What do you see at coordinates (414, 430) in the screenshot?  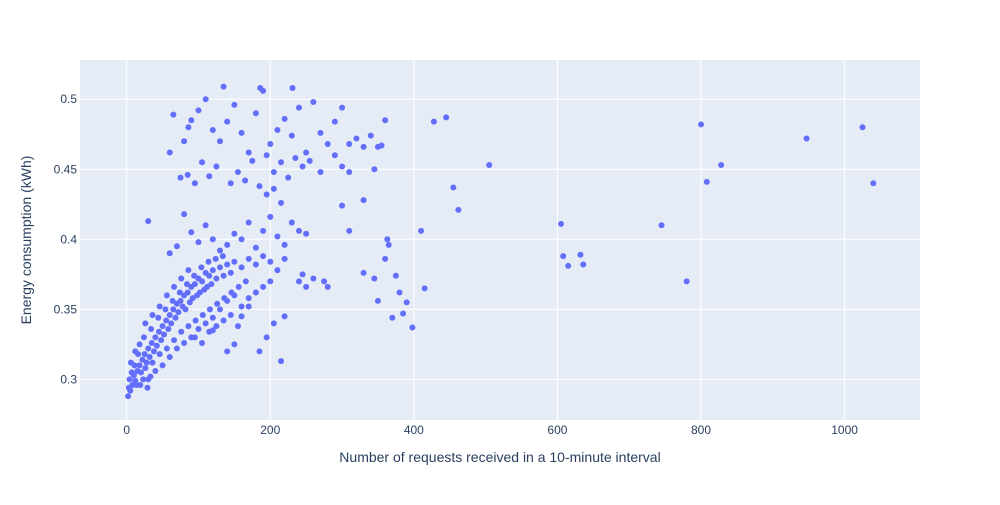 I see `x-tick-label: 400` at bounding box center [414, 430].